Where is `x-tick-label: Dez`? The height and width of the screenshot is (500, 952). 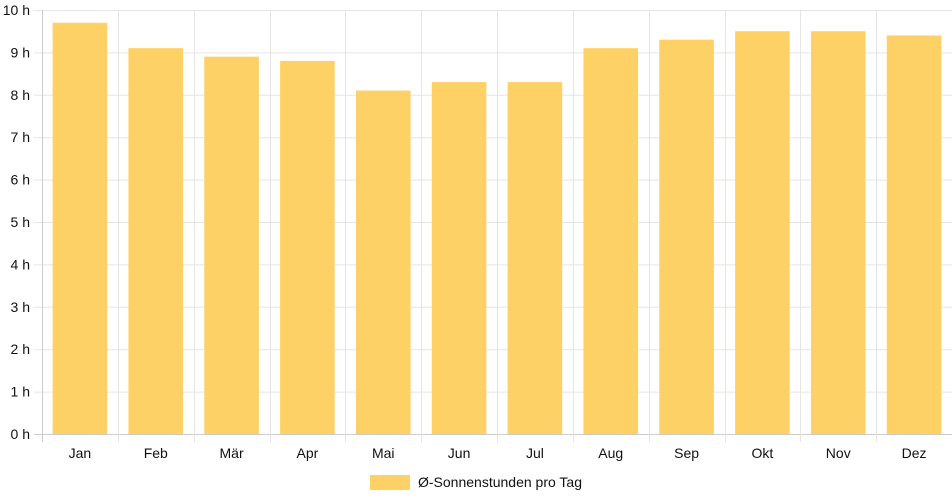 x-tick-label: Dez is located at coordinates (914, 453).